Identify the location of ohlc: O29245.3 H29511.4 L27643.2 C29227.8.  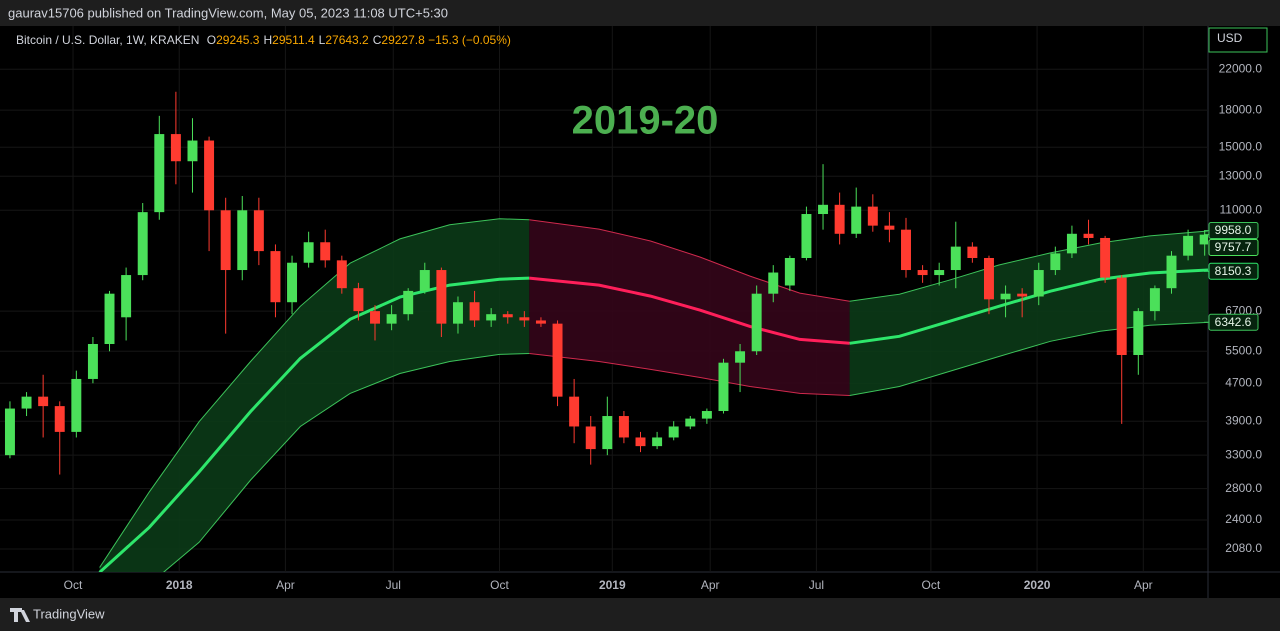
(314, 40).